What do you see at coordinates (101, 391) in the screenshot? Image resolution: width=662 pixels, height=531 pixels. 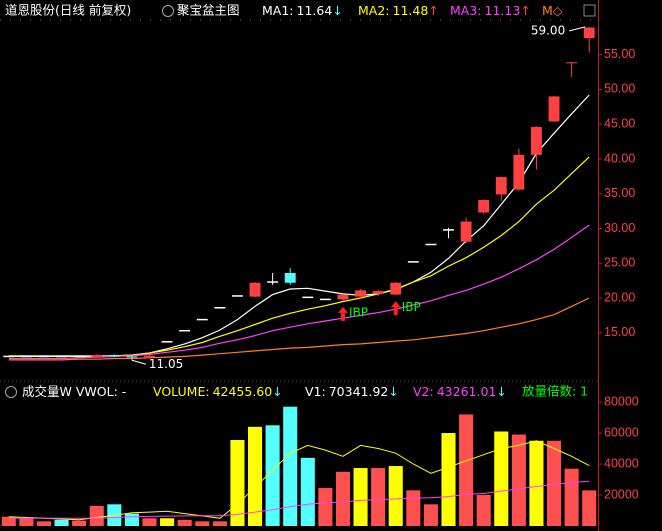 I see `volume-subtitle: VWOL: -` at bounding box center [101, 391].